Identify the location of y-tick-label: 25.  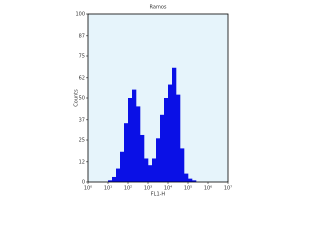
(82, 141).